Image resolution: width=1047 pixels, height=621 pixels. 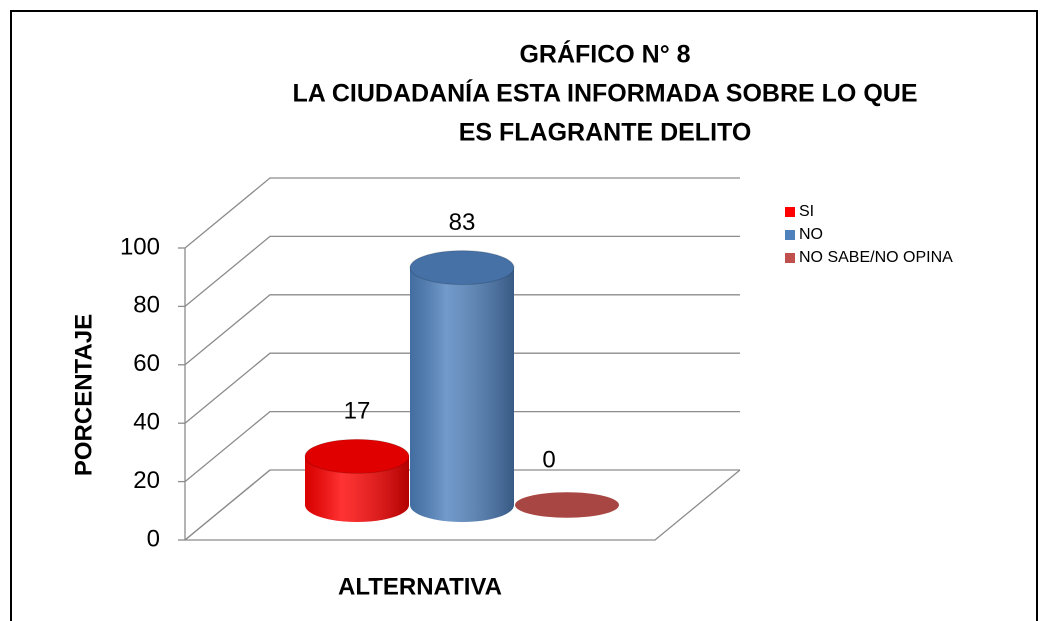 I want to click on legend-label: NO SABE/NO OPINA, so click(x=876, y=257).